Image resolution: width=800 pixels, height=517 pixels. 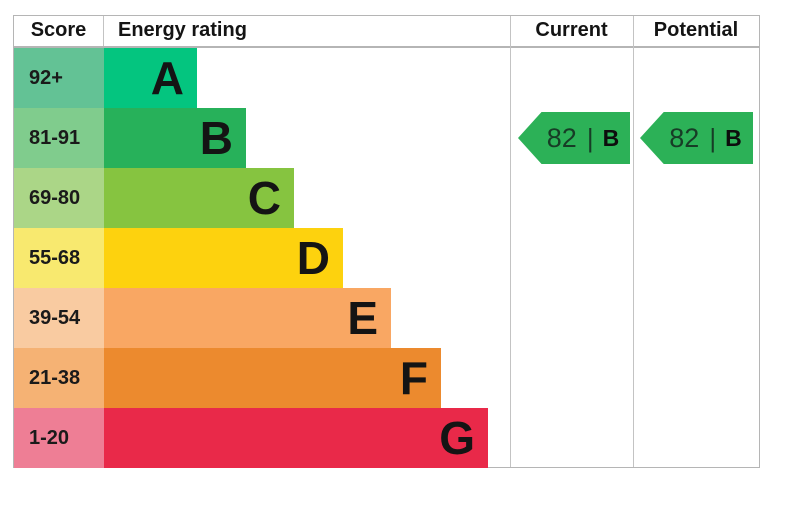 What do you see at coordinates (561, 137) in the screenshot?
I see `current-score-value: 82` at bounding box center [561, 137].